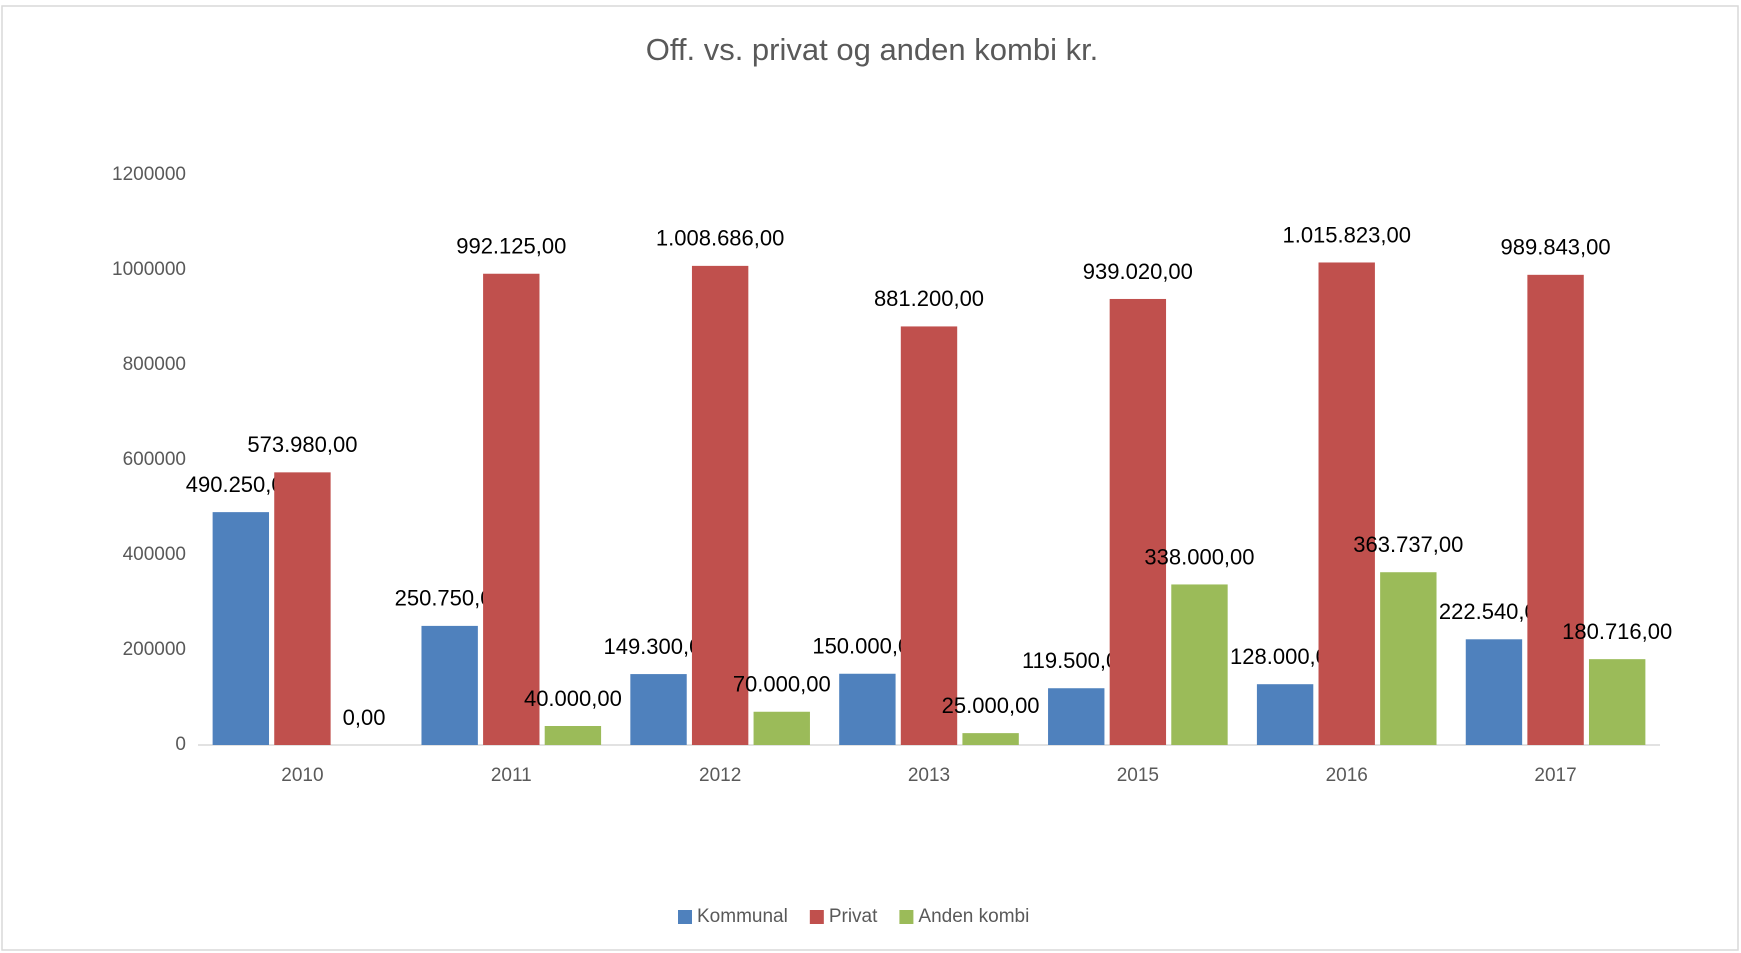  Describe the element at coordinates (720, 775) in the screenshot. I see `x-tick-label: 2012` at that location.